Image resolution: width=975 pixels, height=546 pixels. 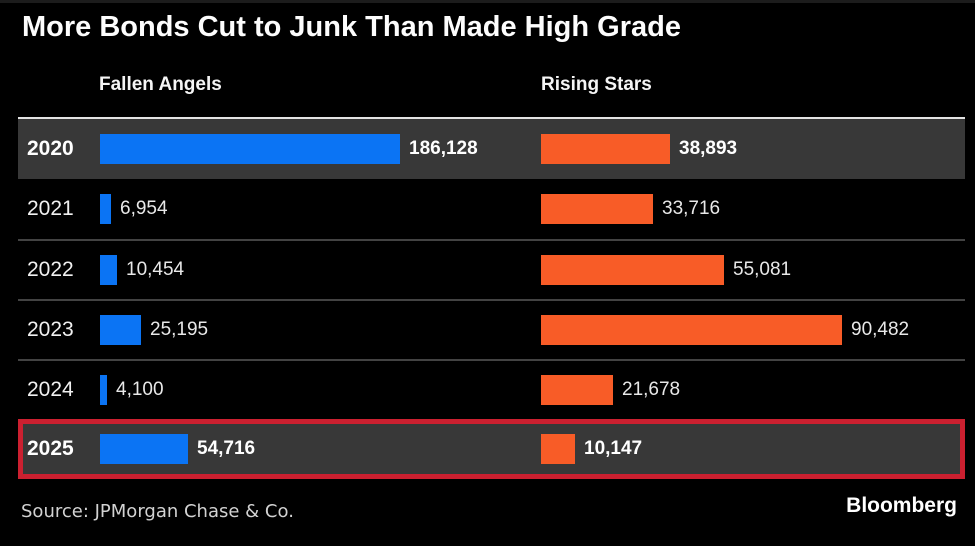 I want to click on rising-stars-cell: 55,081, so click(x=753, y=270).